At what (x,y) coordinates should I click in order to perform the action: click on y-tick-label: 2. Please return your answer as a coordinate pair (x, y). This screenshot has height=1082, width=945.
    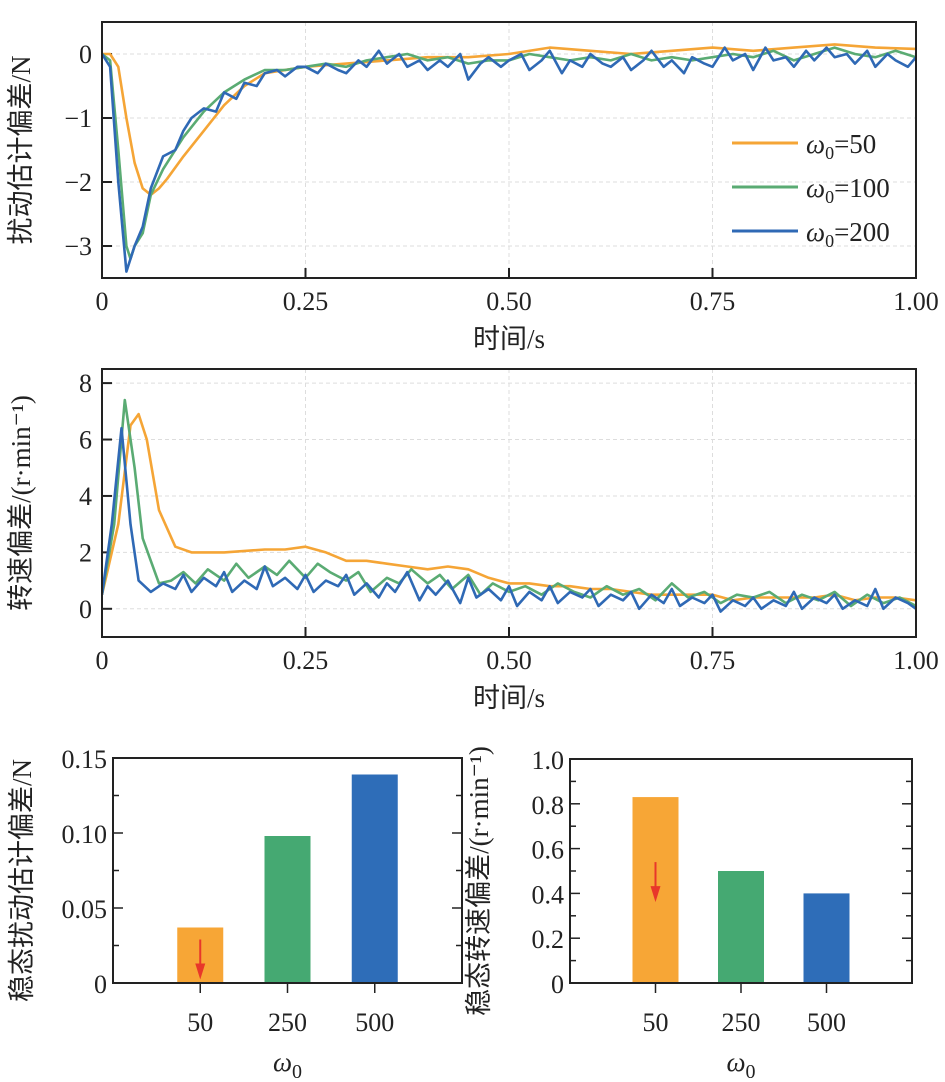
    Looking at the image, I should click on (85, 552).